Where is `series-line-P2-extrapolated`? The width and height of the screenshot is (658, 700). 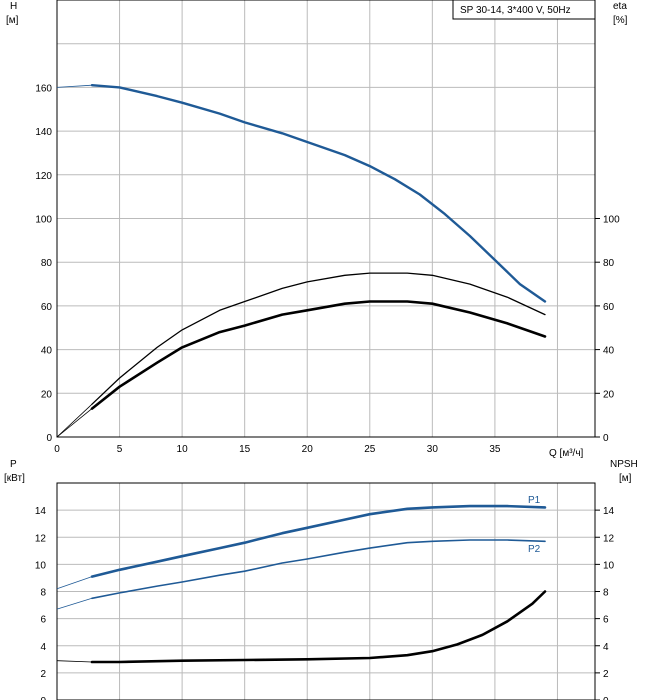
series-line-P2-extrapolated is located at coordinates (74, 603).